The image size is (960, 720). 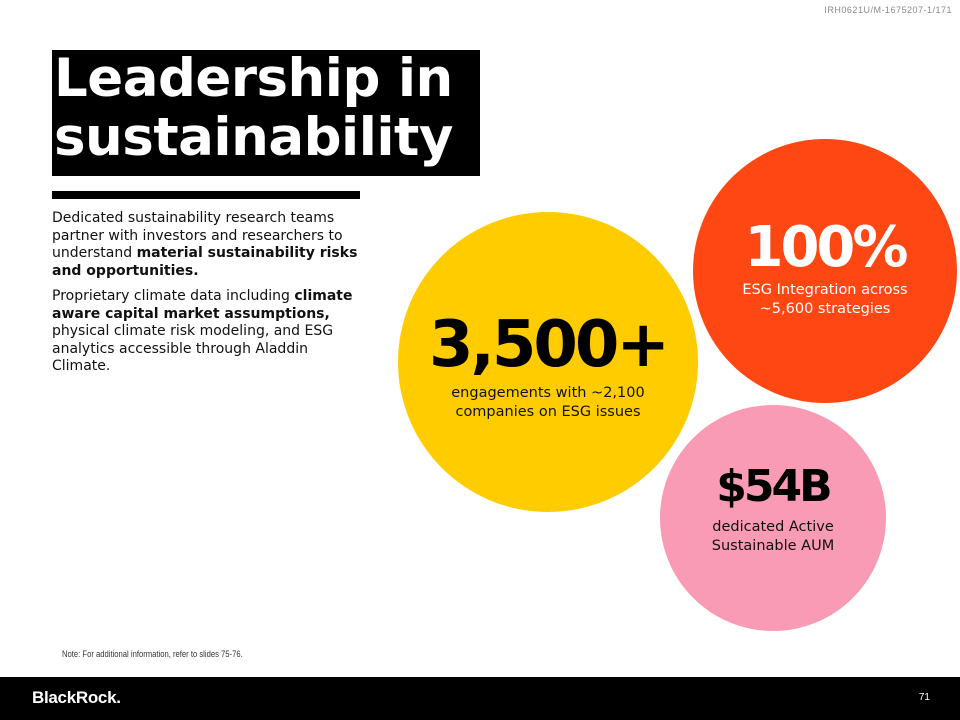 What do you see at coordinates (774, 486) in the screenshot?
I see `aum-value: $54B` at bounding box center [774, 486].